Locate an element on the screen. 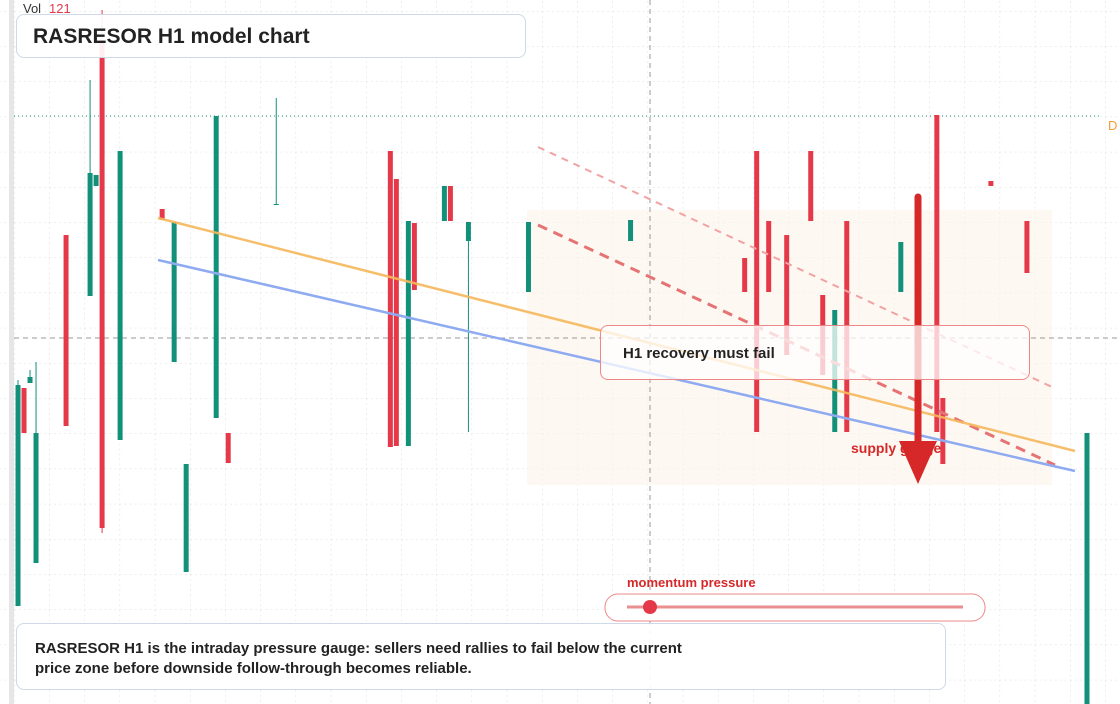  volume-label: Vol is located at coordinates (32, 8).